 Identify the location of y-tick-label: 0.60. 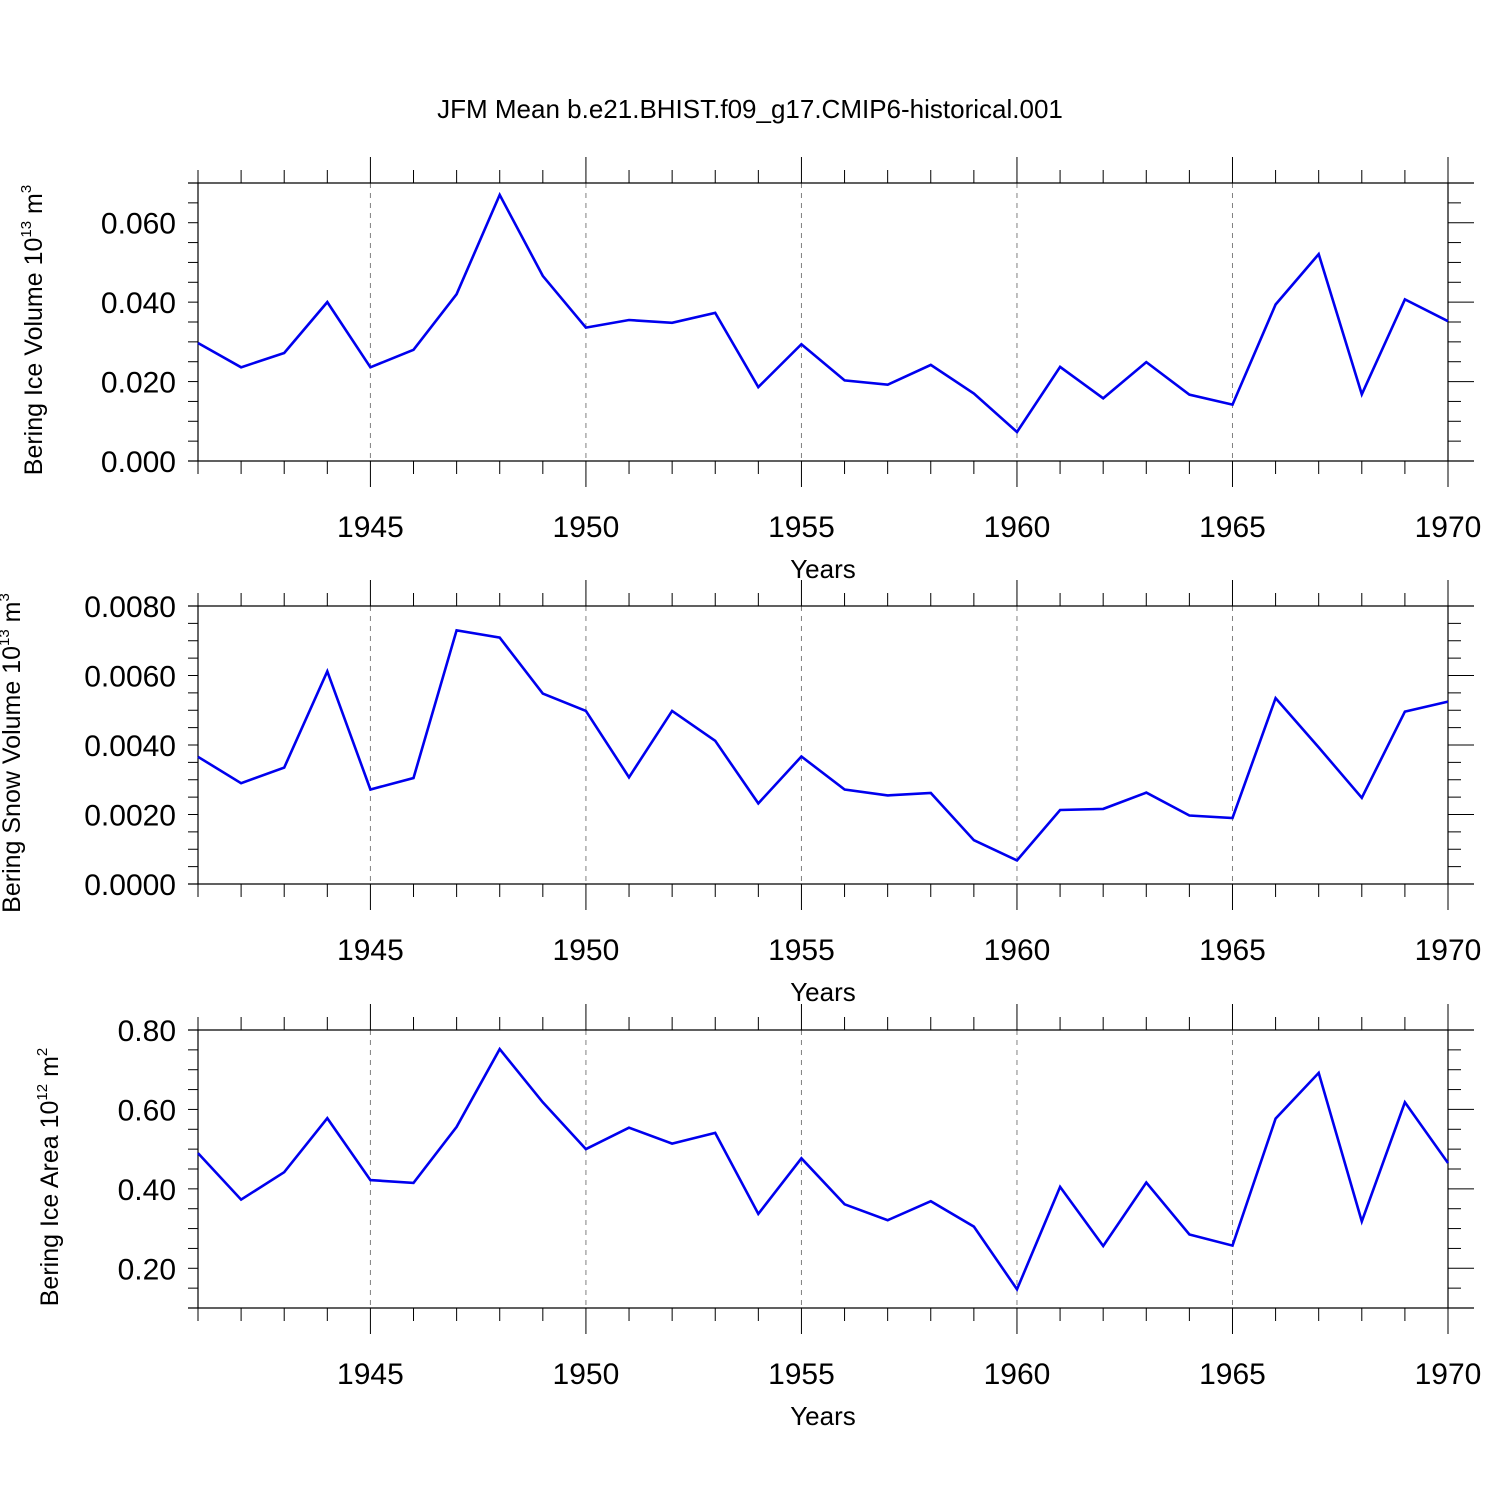
(147, 1110).